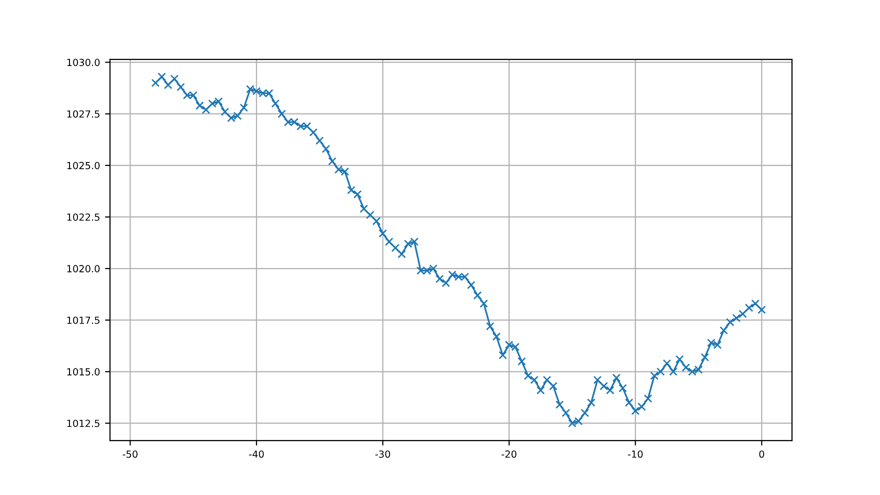  What do you see at coordinates (382, 454) in the screenshot?
I see `x-tick-label: -30` at bounding box center [382, 454].